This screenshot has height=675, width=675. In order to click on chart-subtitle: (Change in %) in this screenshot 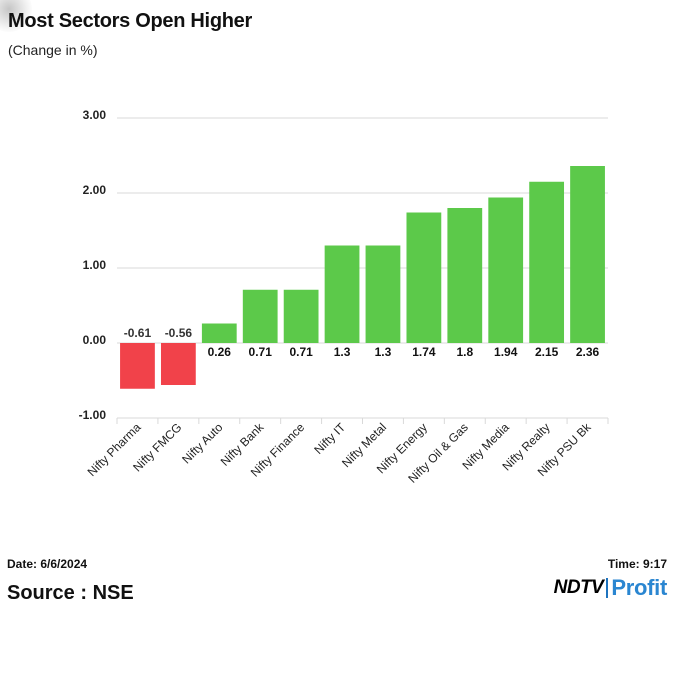, I will do `click(53, 50)`.